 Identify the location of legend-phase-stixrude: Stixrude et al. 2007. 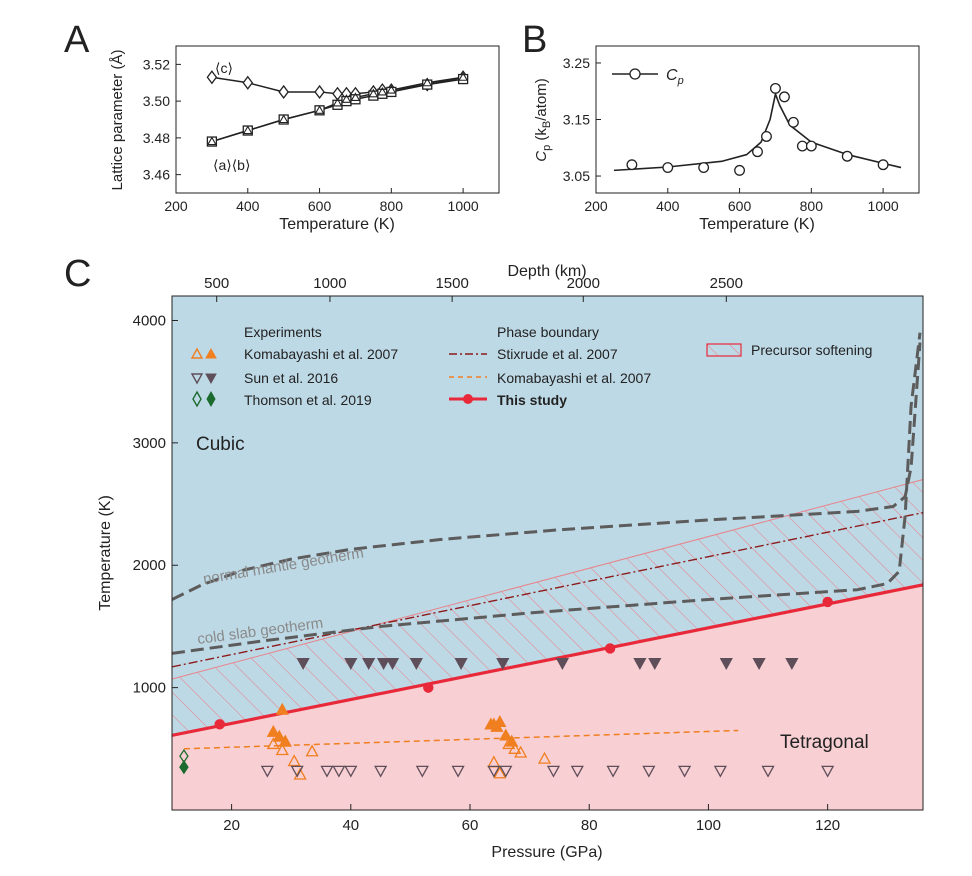
(533, 354).